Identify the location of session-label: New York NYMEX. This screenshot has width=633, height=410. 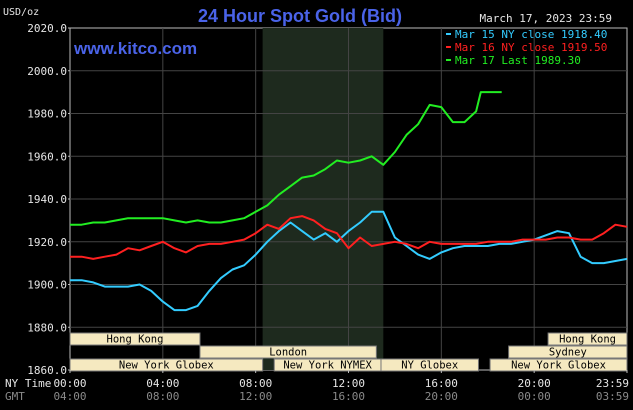
(327, 366).